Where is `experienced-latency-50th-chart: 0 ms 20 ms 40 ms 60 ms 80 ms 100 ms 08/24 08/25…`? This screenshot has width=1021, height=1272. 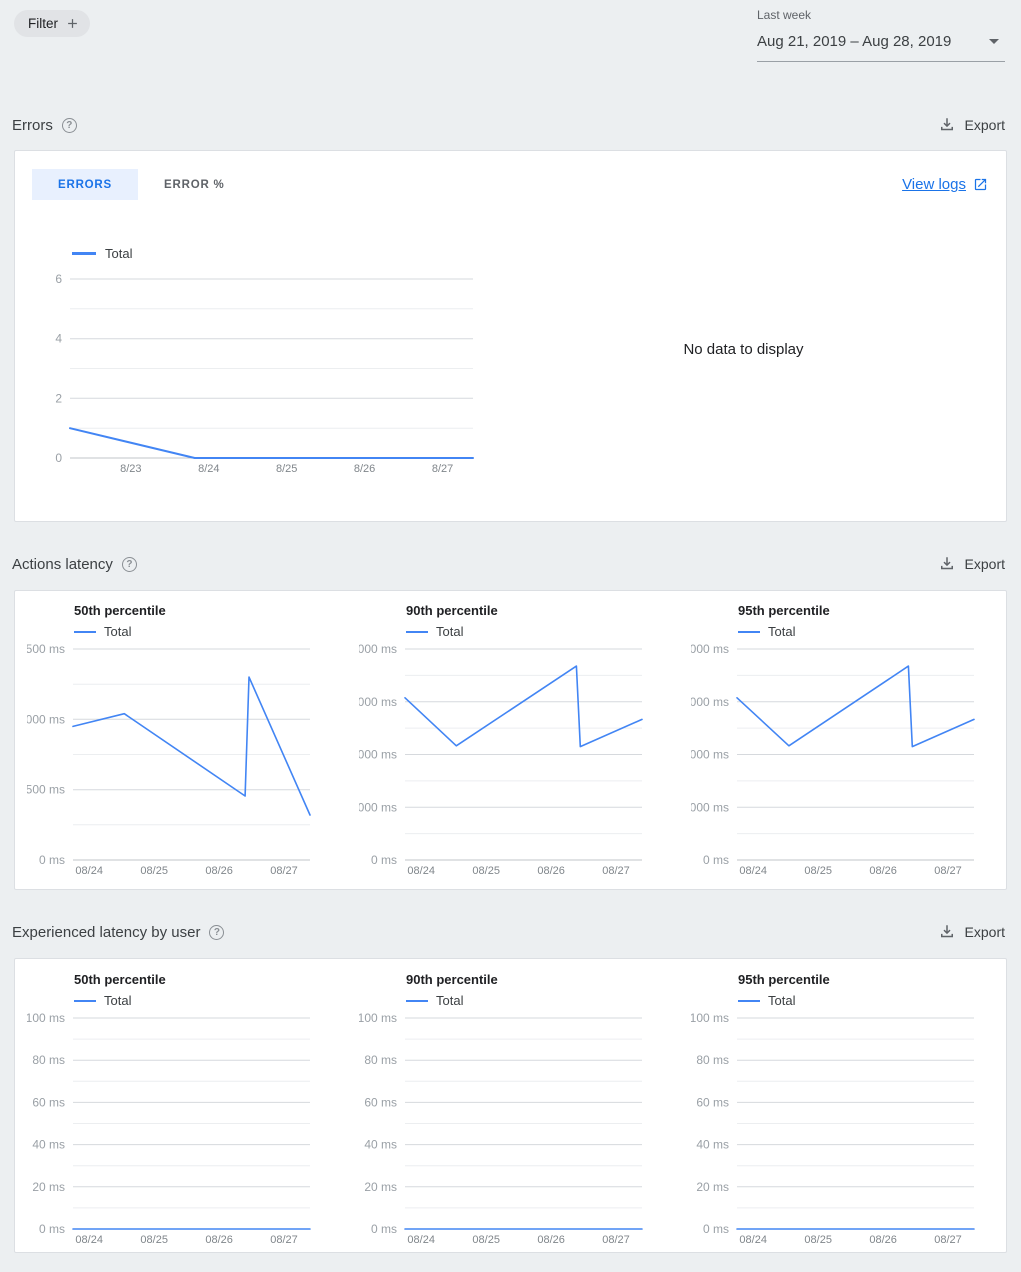 experienced-latency-50th-chart: 0 ms 20 ms 40 ms 60 ms 80 ms 100 ms 08/24 08/25… is located at coordinates (172, 1130).